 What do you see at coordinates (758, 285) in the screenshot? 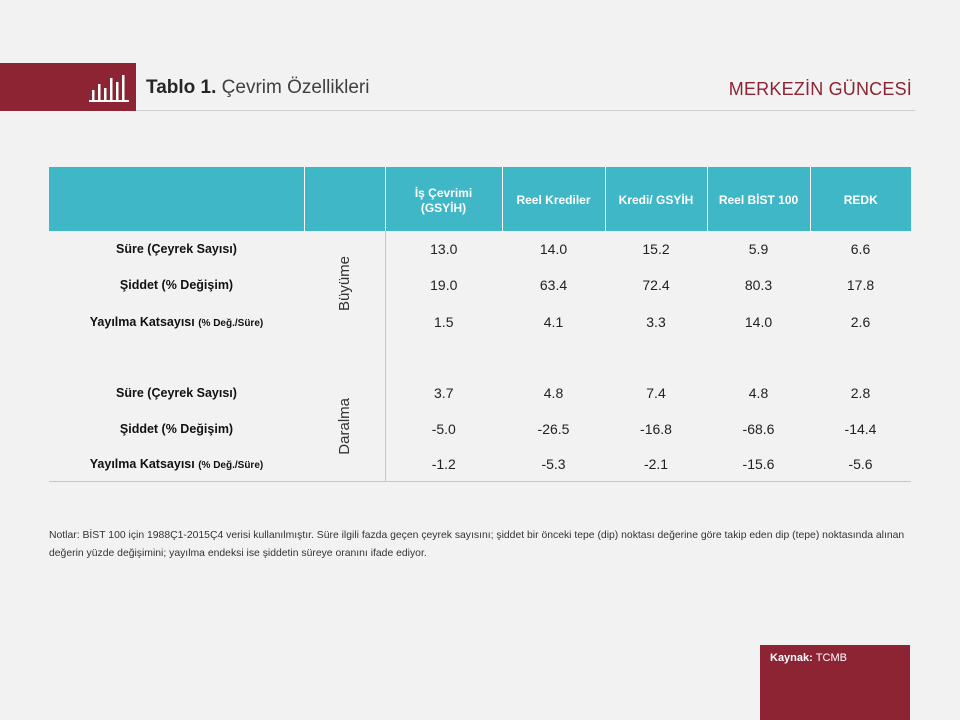
I see `table-cell: 80.3` at bounding box center [758, 285].